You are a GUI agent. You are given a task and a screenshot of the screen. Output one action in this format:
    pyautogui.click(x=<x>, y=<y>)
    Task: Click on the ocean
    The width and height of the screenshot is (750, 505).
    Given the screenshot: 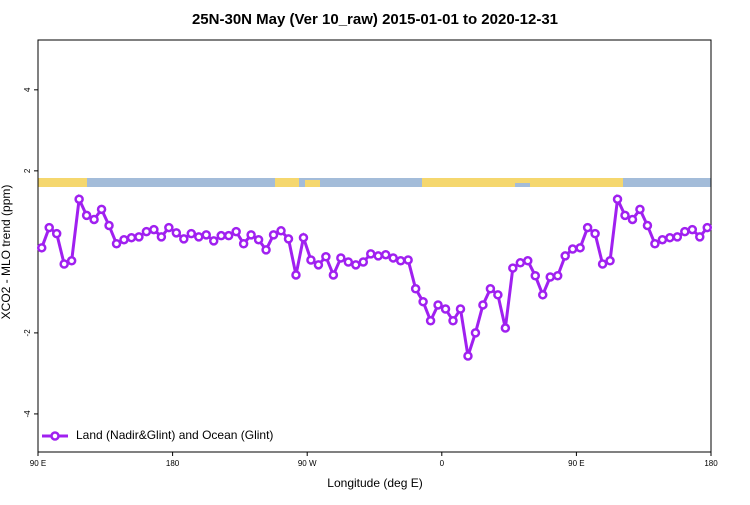 What is the action you would take?
    pyautogui.click(x=374, y=182)
    